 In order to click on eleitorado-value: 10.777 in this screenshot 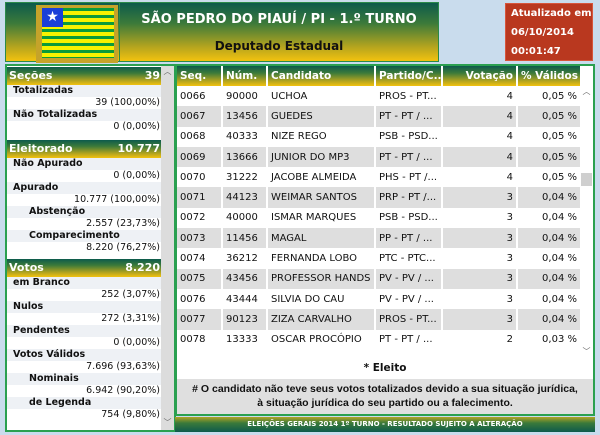, I will do `click(138, 148)`.